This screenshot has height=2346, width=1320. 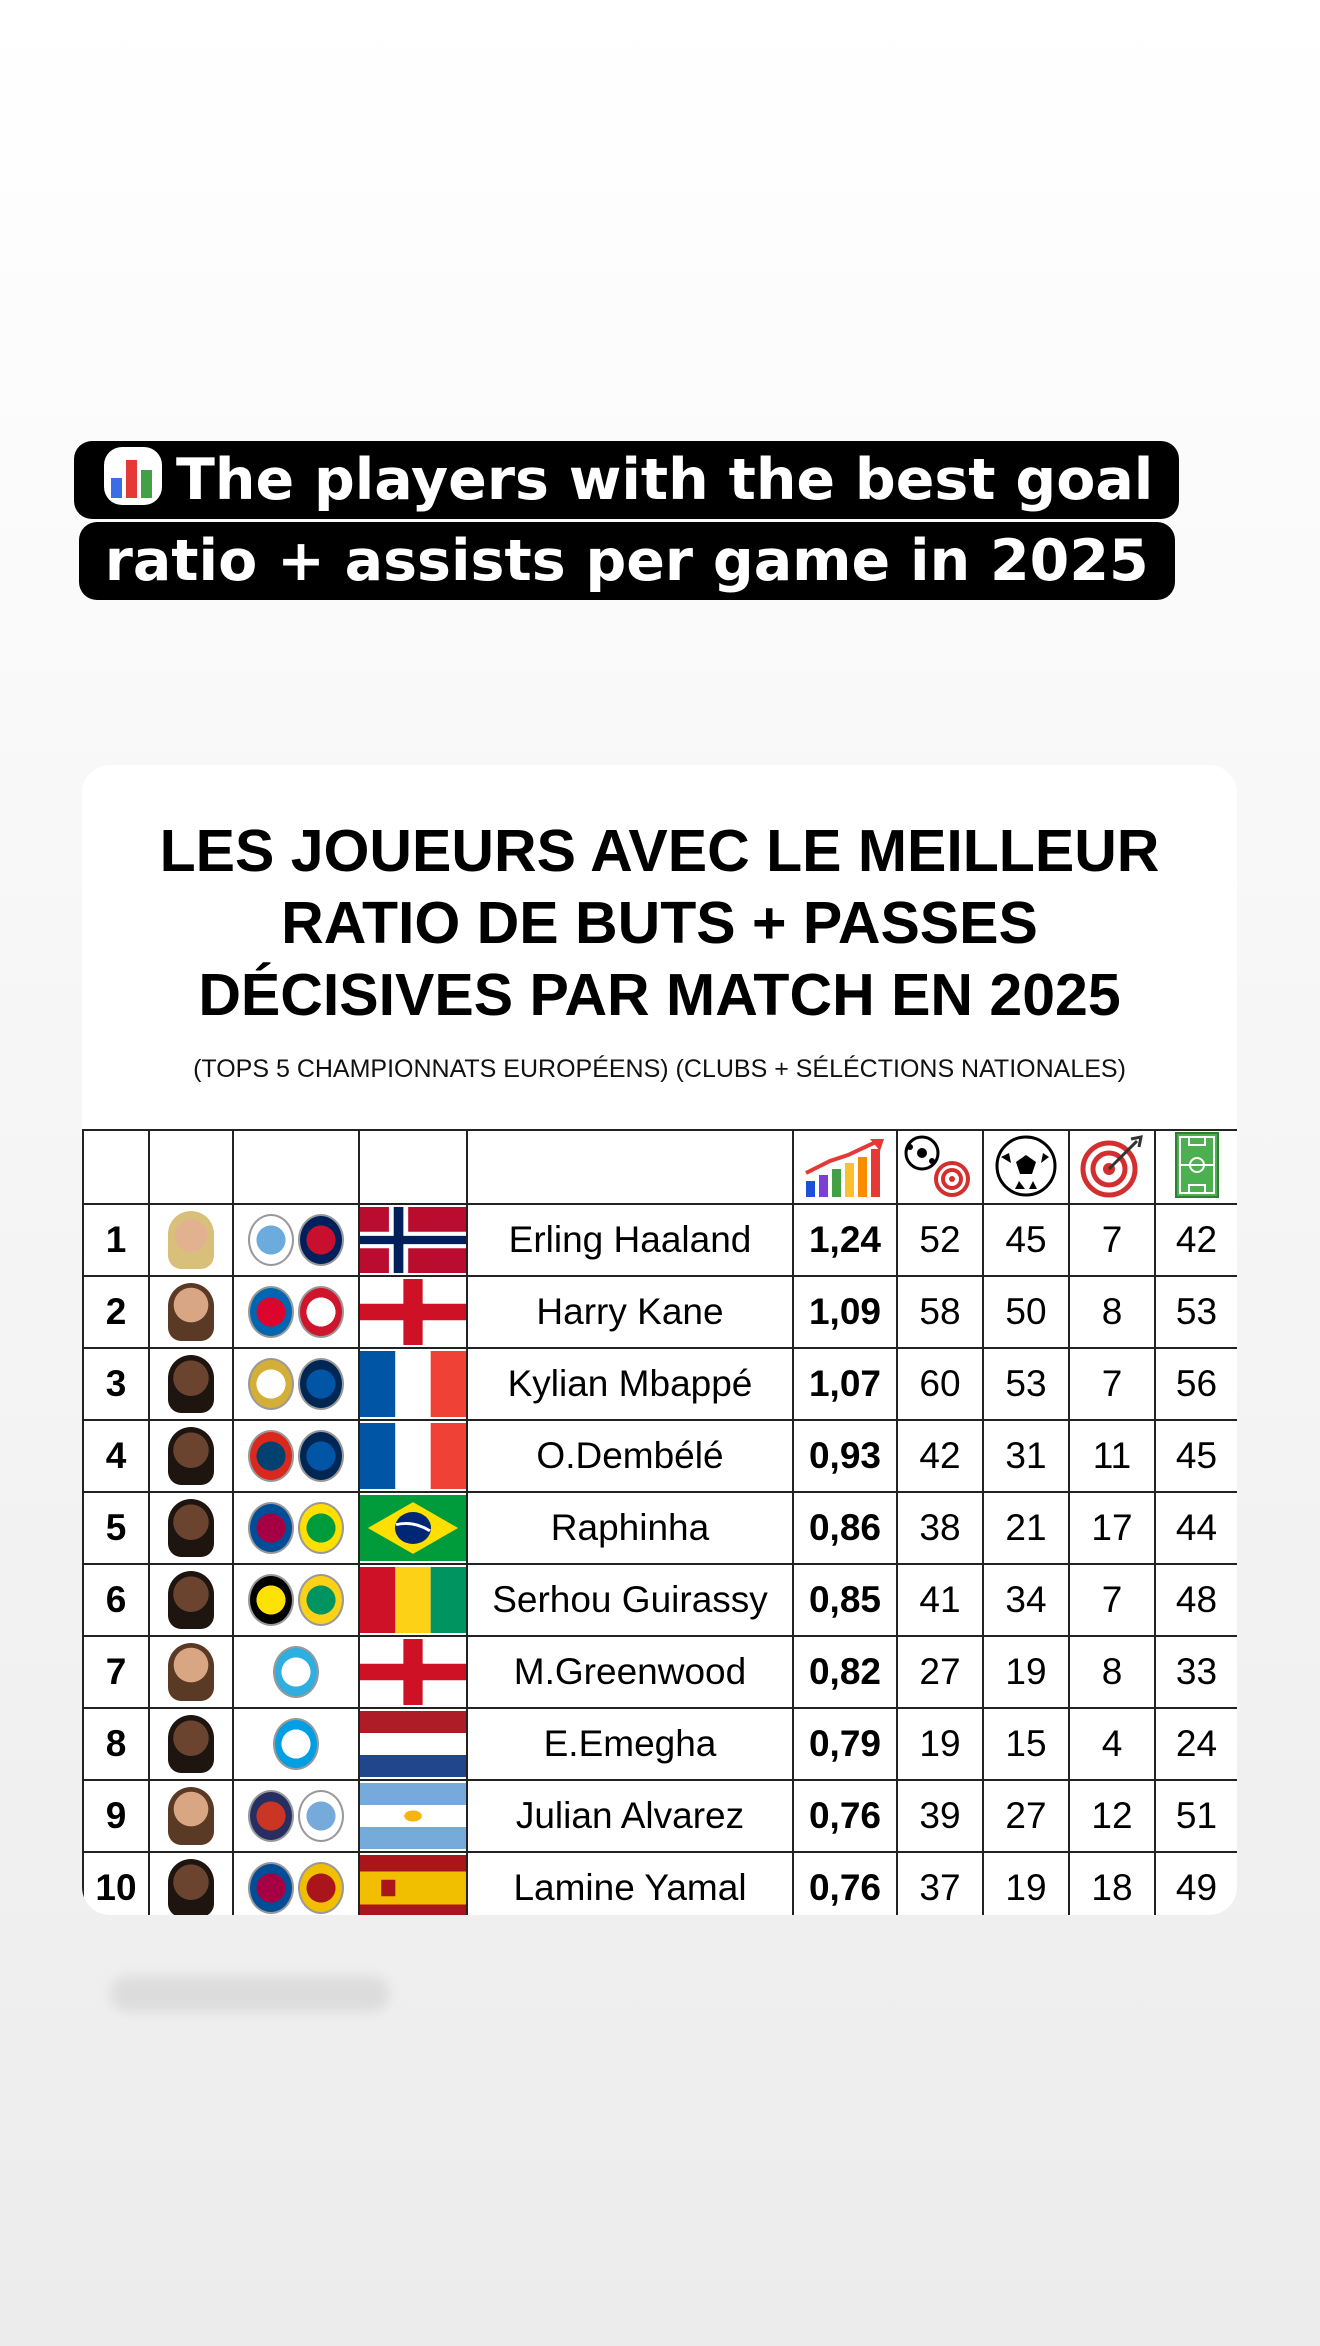 I want to click on assists-cell: 8, so click(x=1112, y=1672).